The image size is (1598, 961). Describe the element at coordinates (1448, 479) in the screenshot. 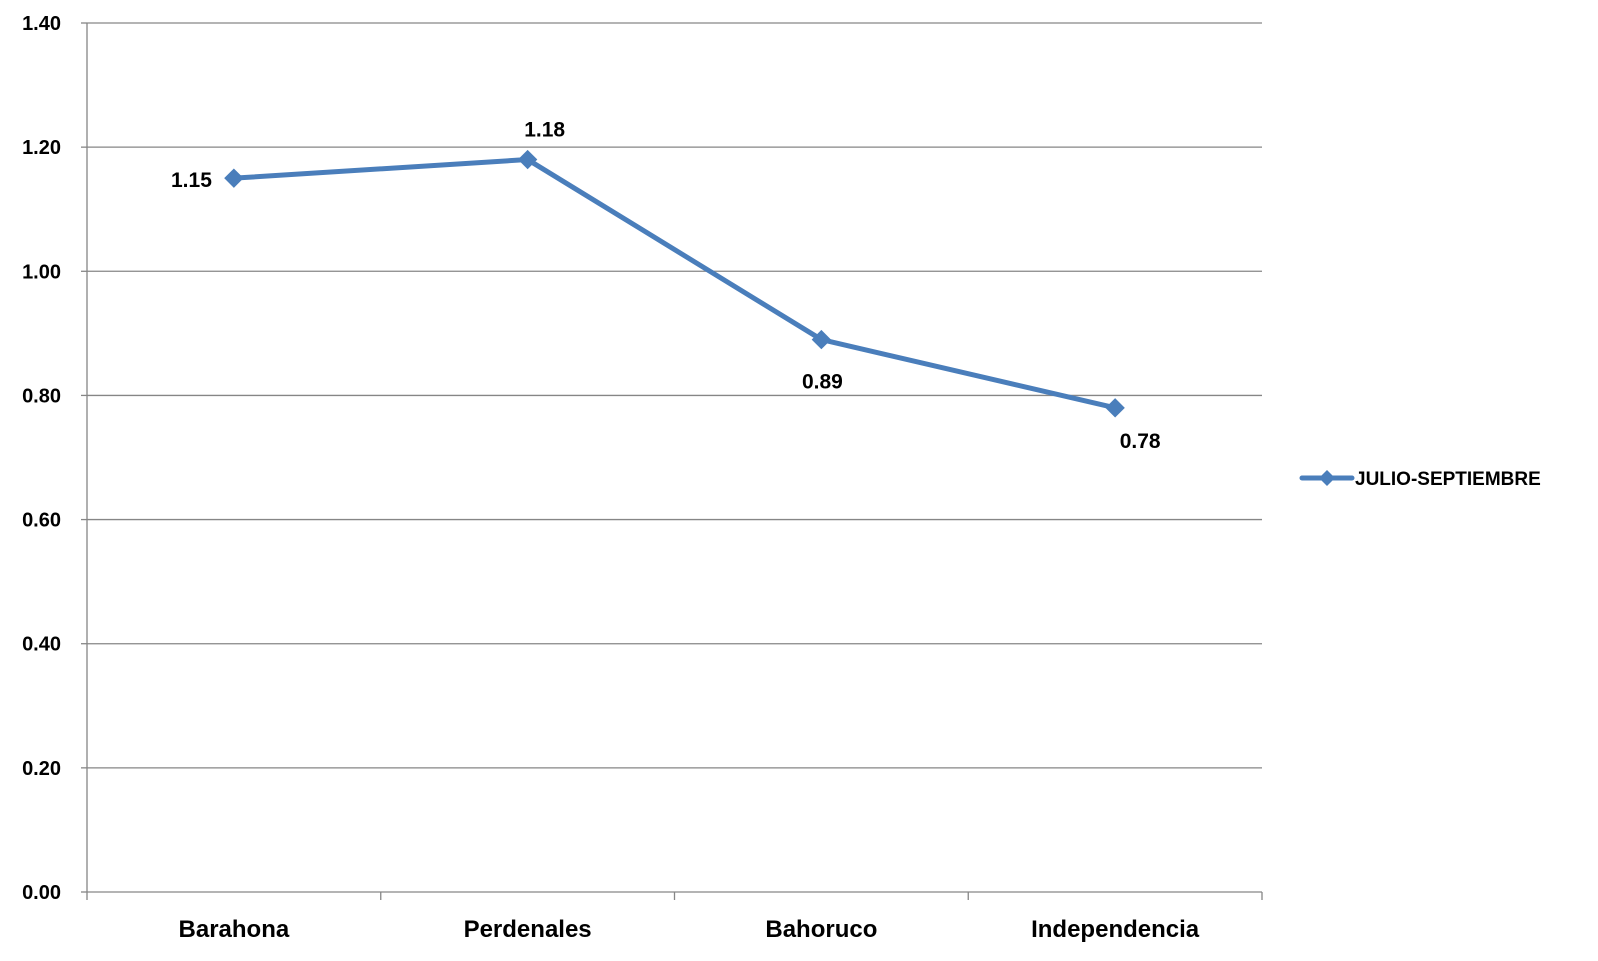

I see `legend-label: JULIO-SEPTIEMBRE` at that location.